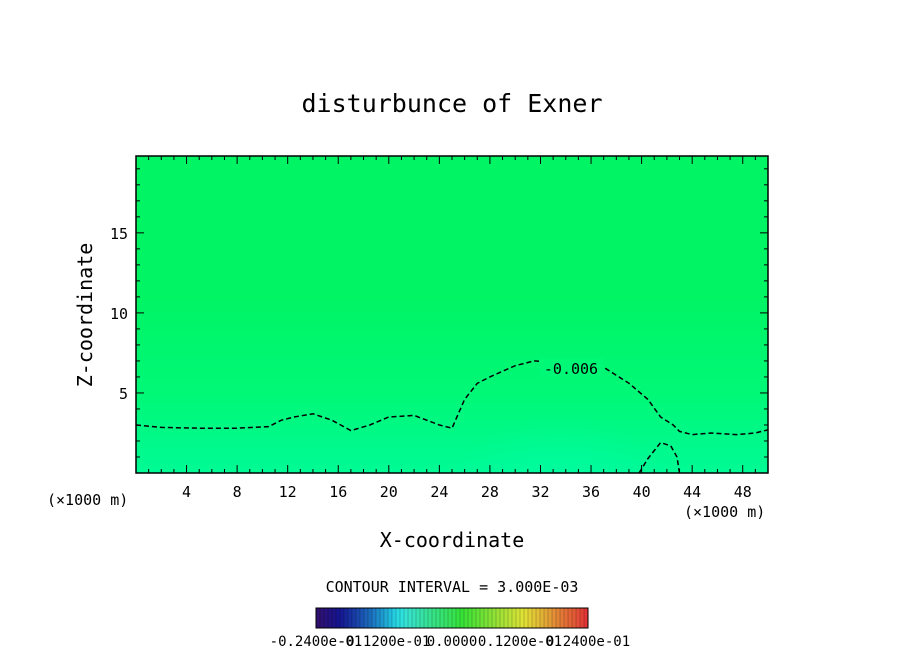  What do you see at coordinates (87, 500) in the screenshot?
I see `x-unit-left: (×1000 m)` at bounding box center [87, 500].